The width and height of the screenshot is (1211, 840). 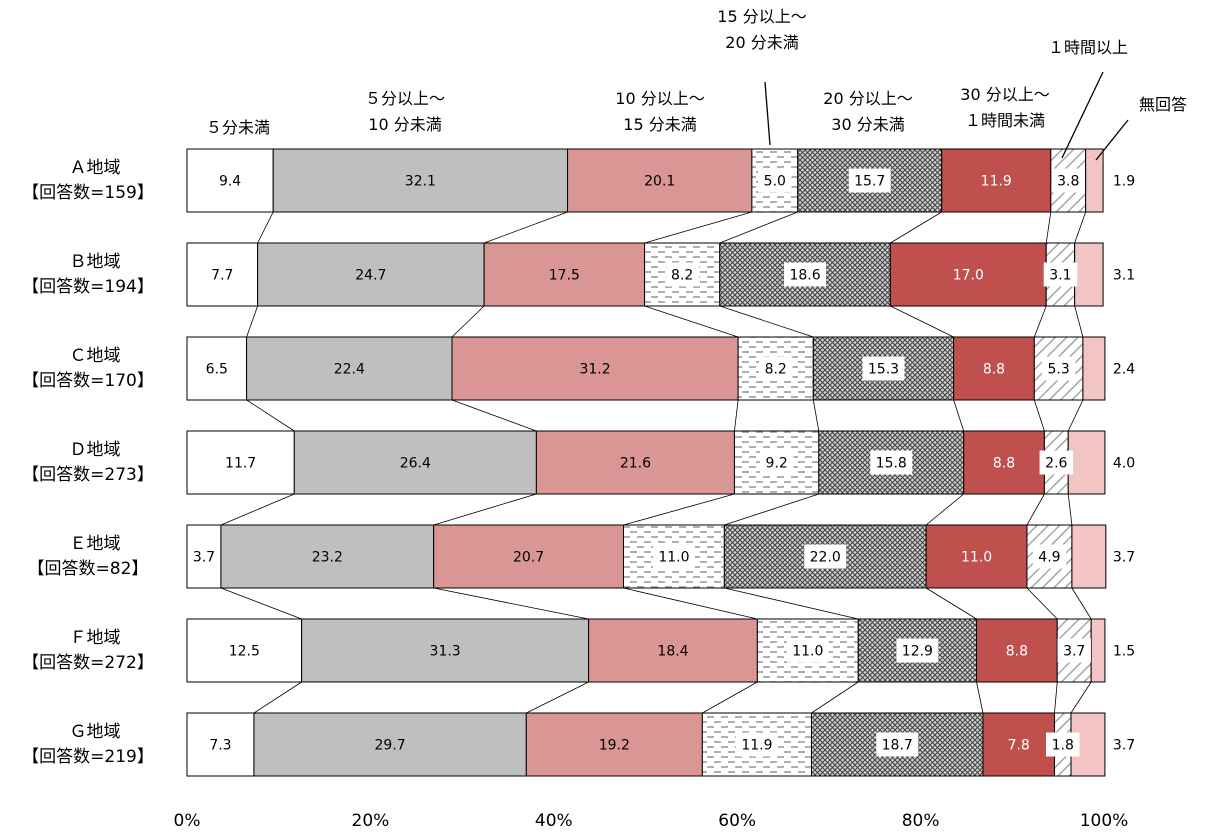 What do you see at coordinates (88, 287) in the screenshot?
I see `category-count-label: 【回答数=194】` at bounding box center [88, 287].